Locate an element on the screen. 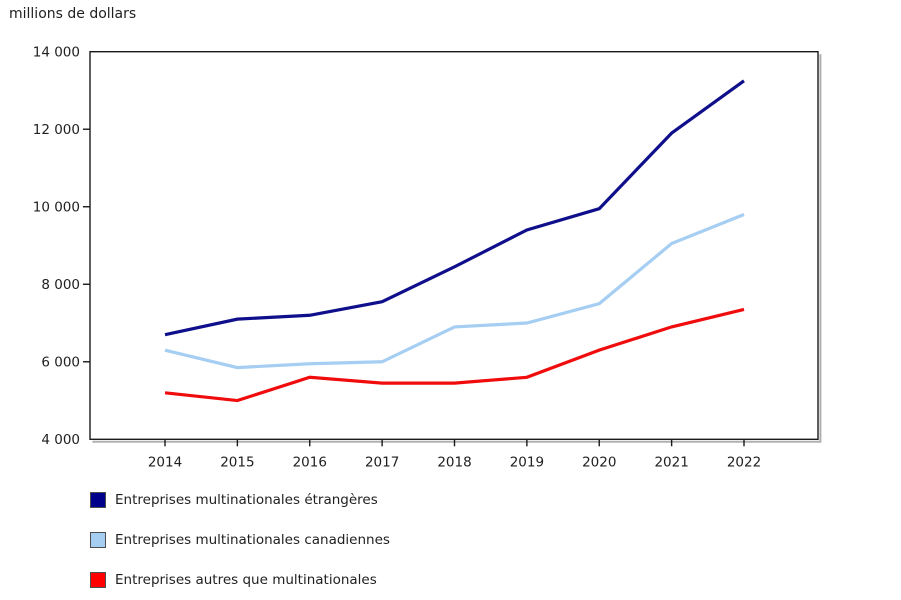  legend-item-non-multinationals: Entreprises autres que multinationales is located at coordinates (240, 580).